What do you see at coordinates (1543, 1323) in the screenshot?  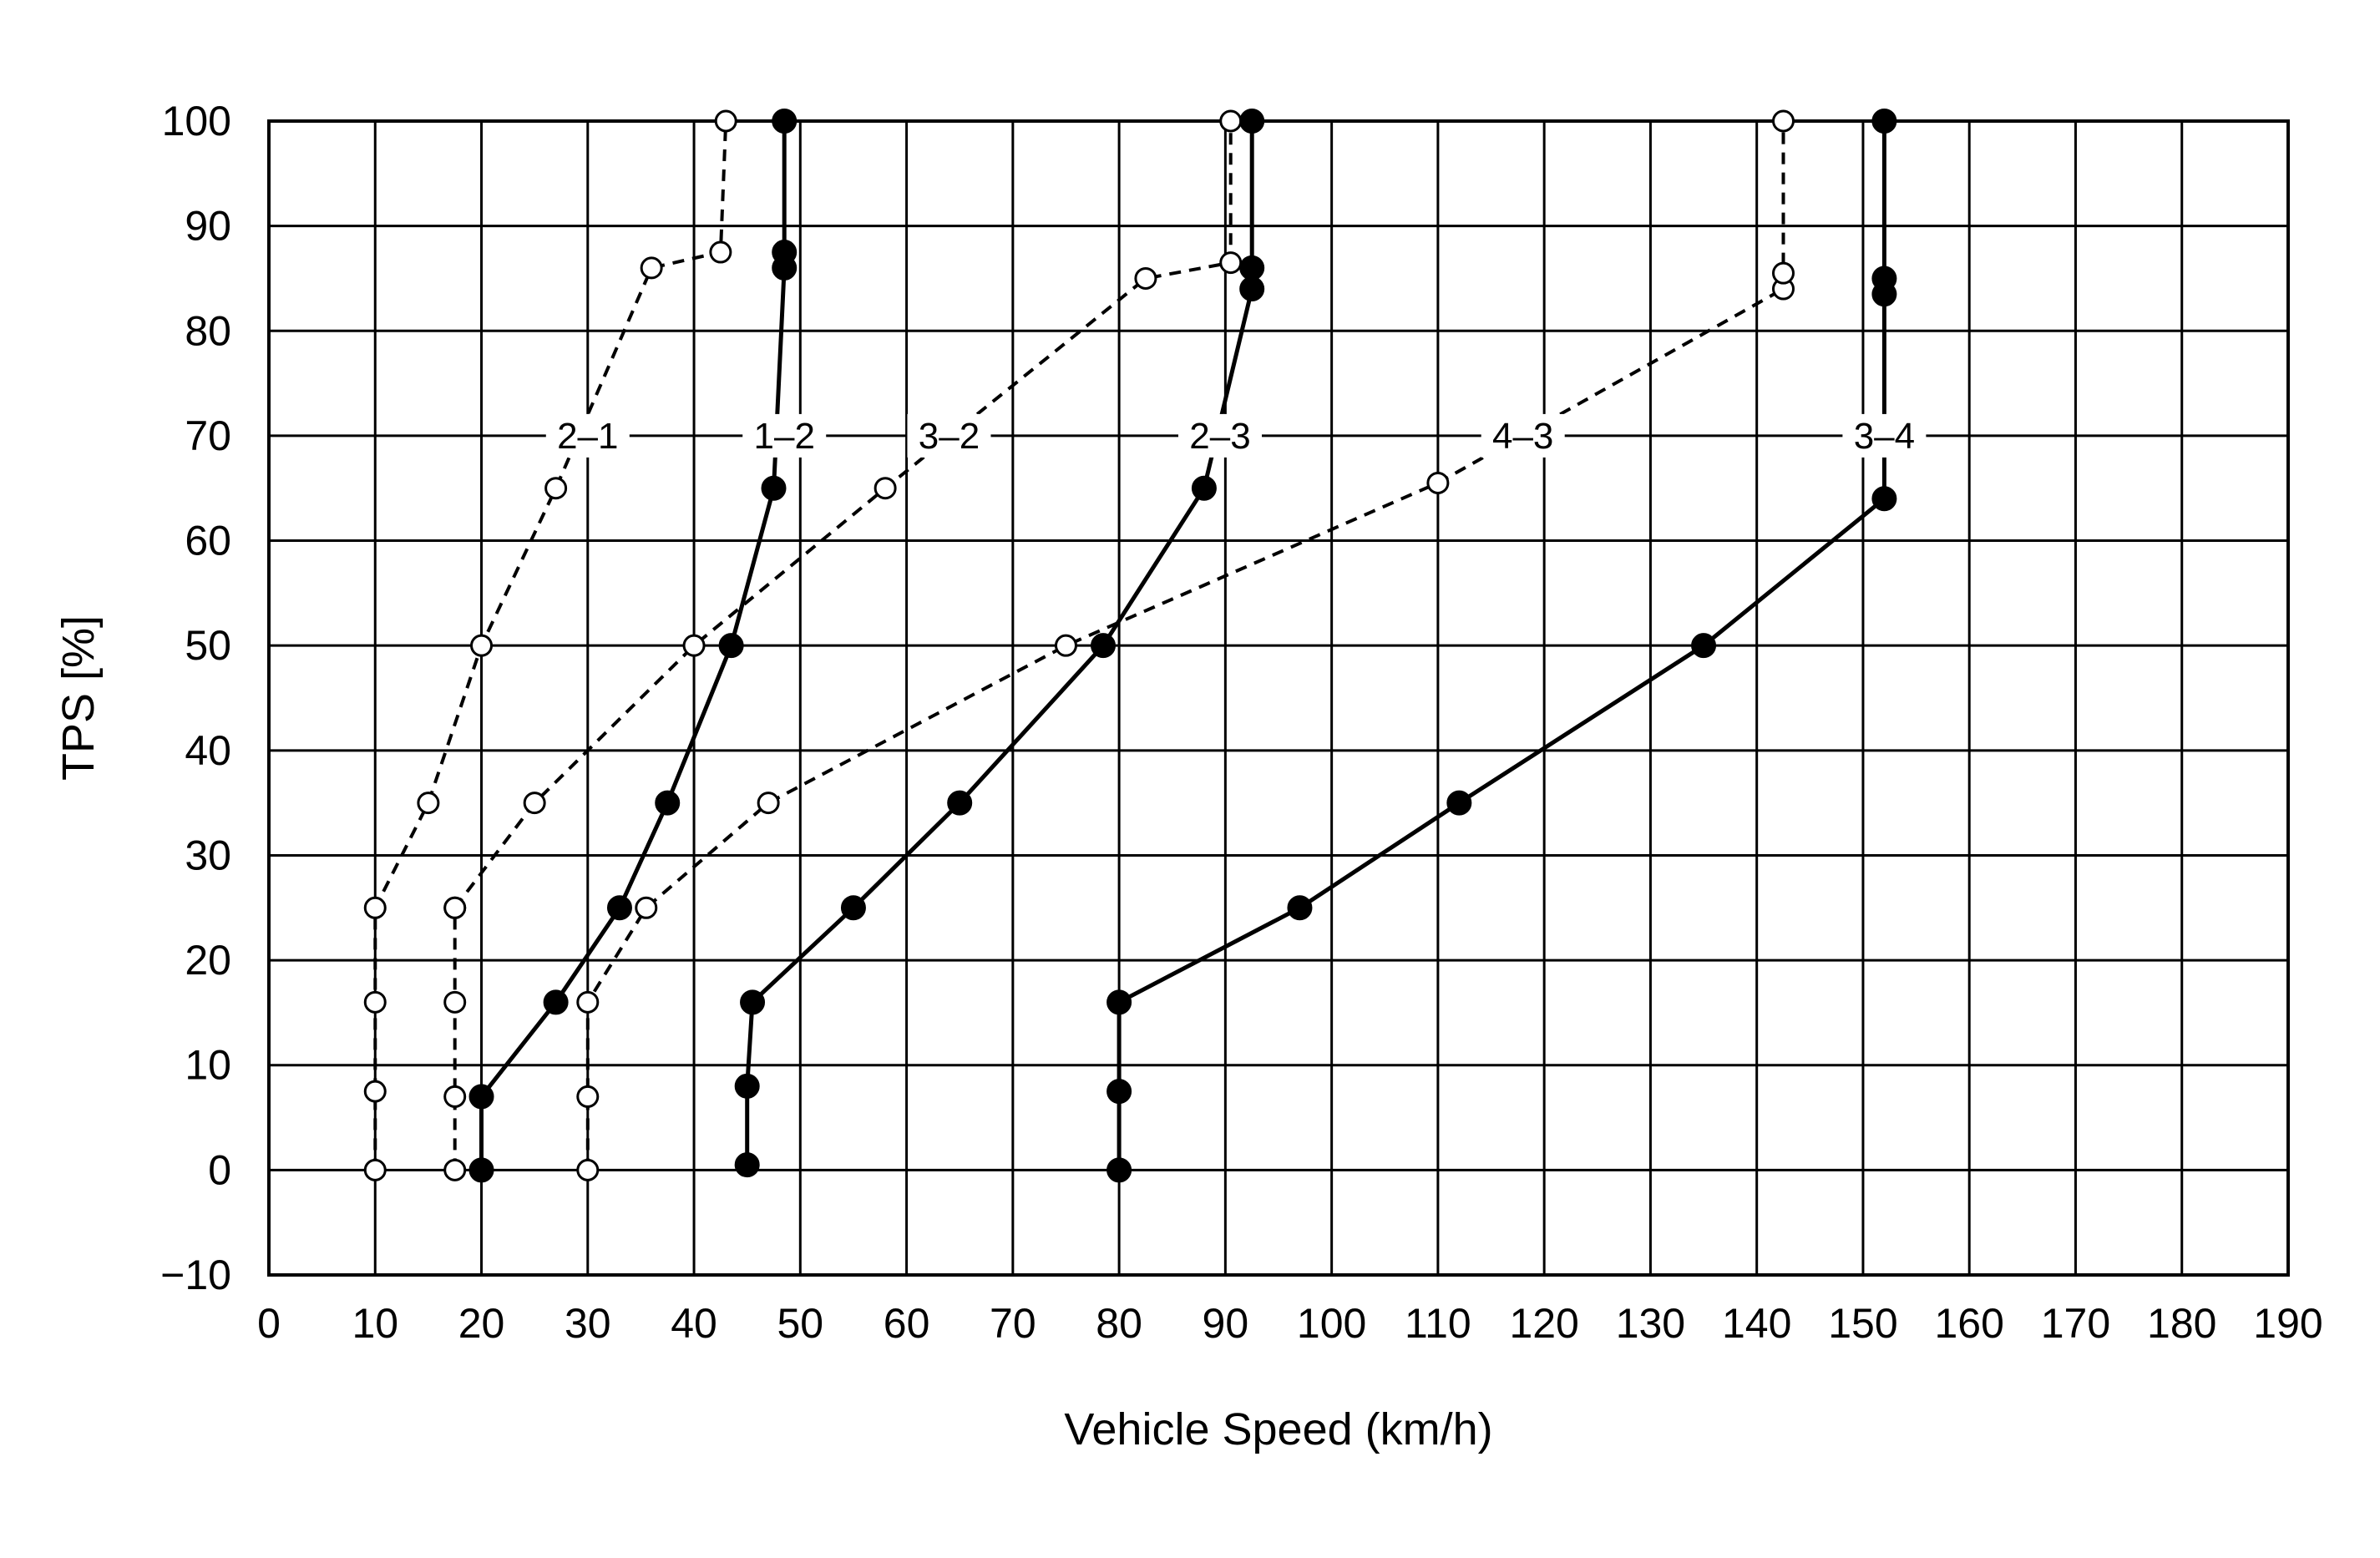 I see `x-tick-label: 120` at bounding box center [1543, 1323].